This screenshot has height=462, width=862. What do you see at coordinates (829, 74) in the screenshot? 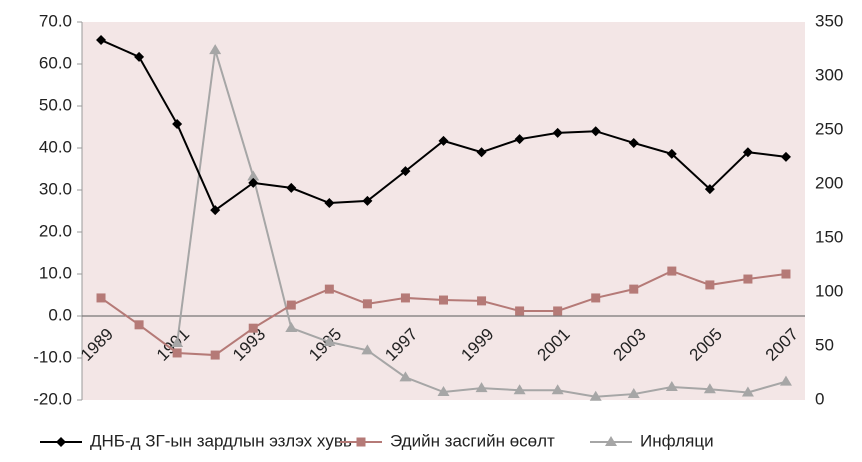
I see `y2-tick-label: 300` at bounding box center [829, 74].